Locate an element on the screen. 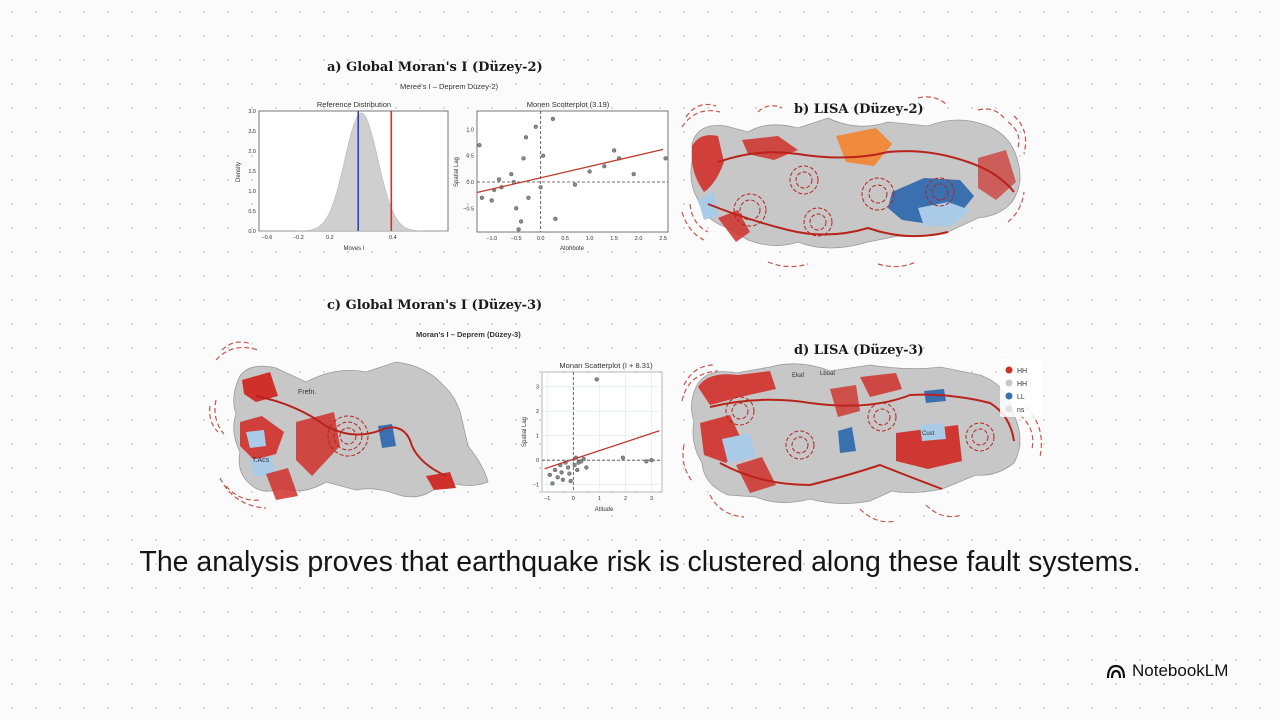 This screenshot has height=720, width=1280. map2-fault-line-south is located at coordinates (828, 220).